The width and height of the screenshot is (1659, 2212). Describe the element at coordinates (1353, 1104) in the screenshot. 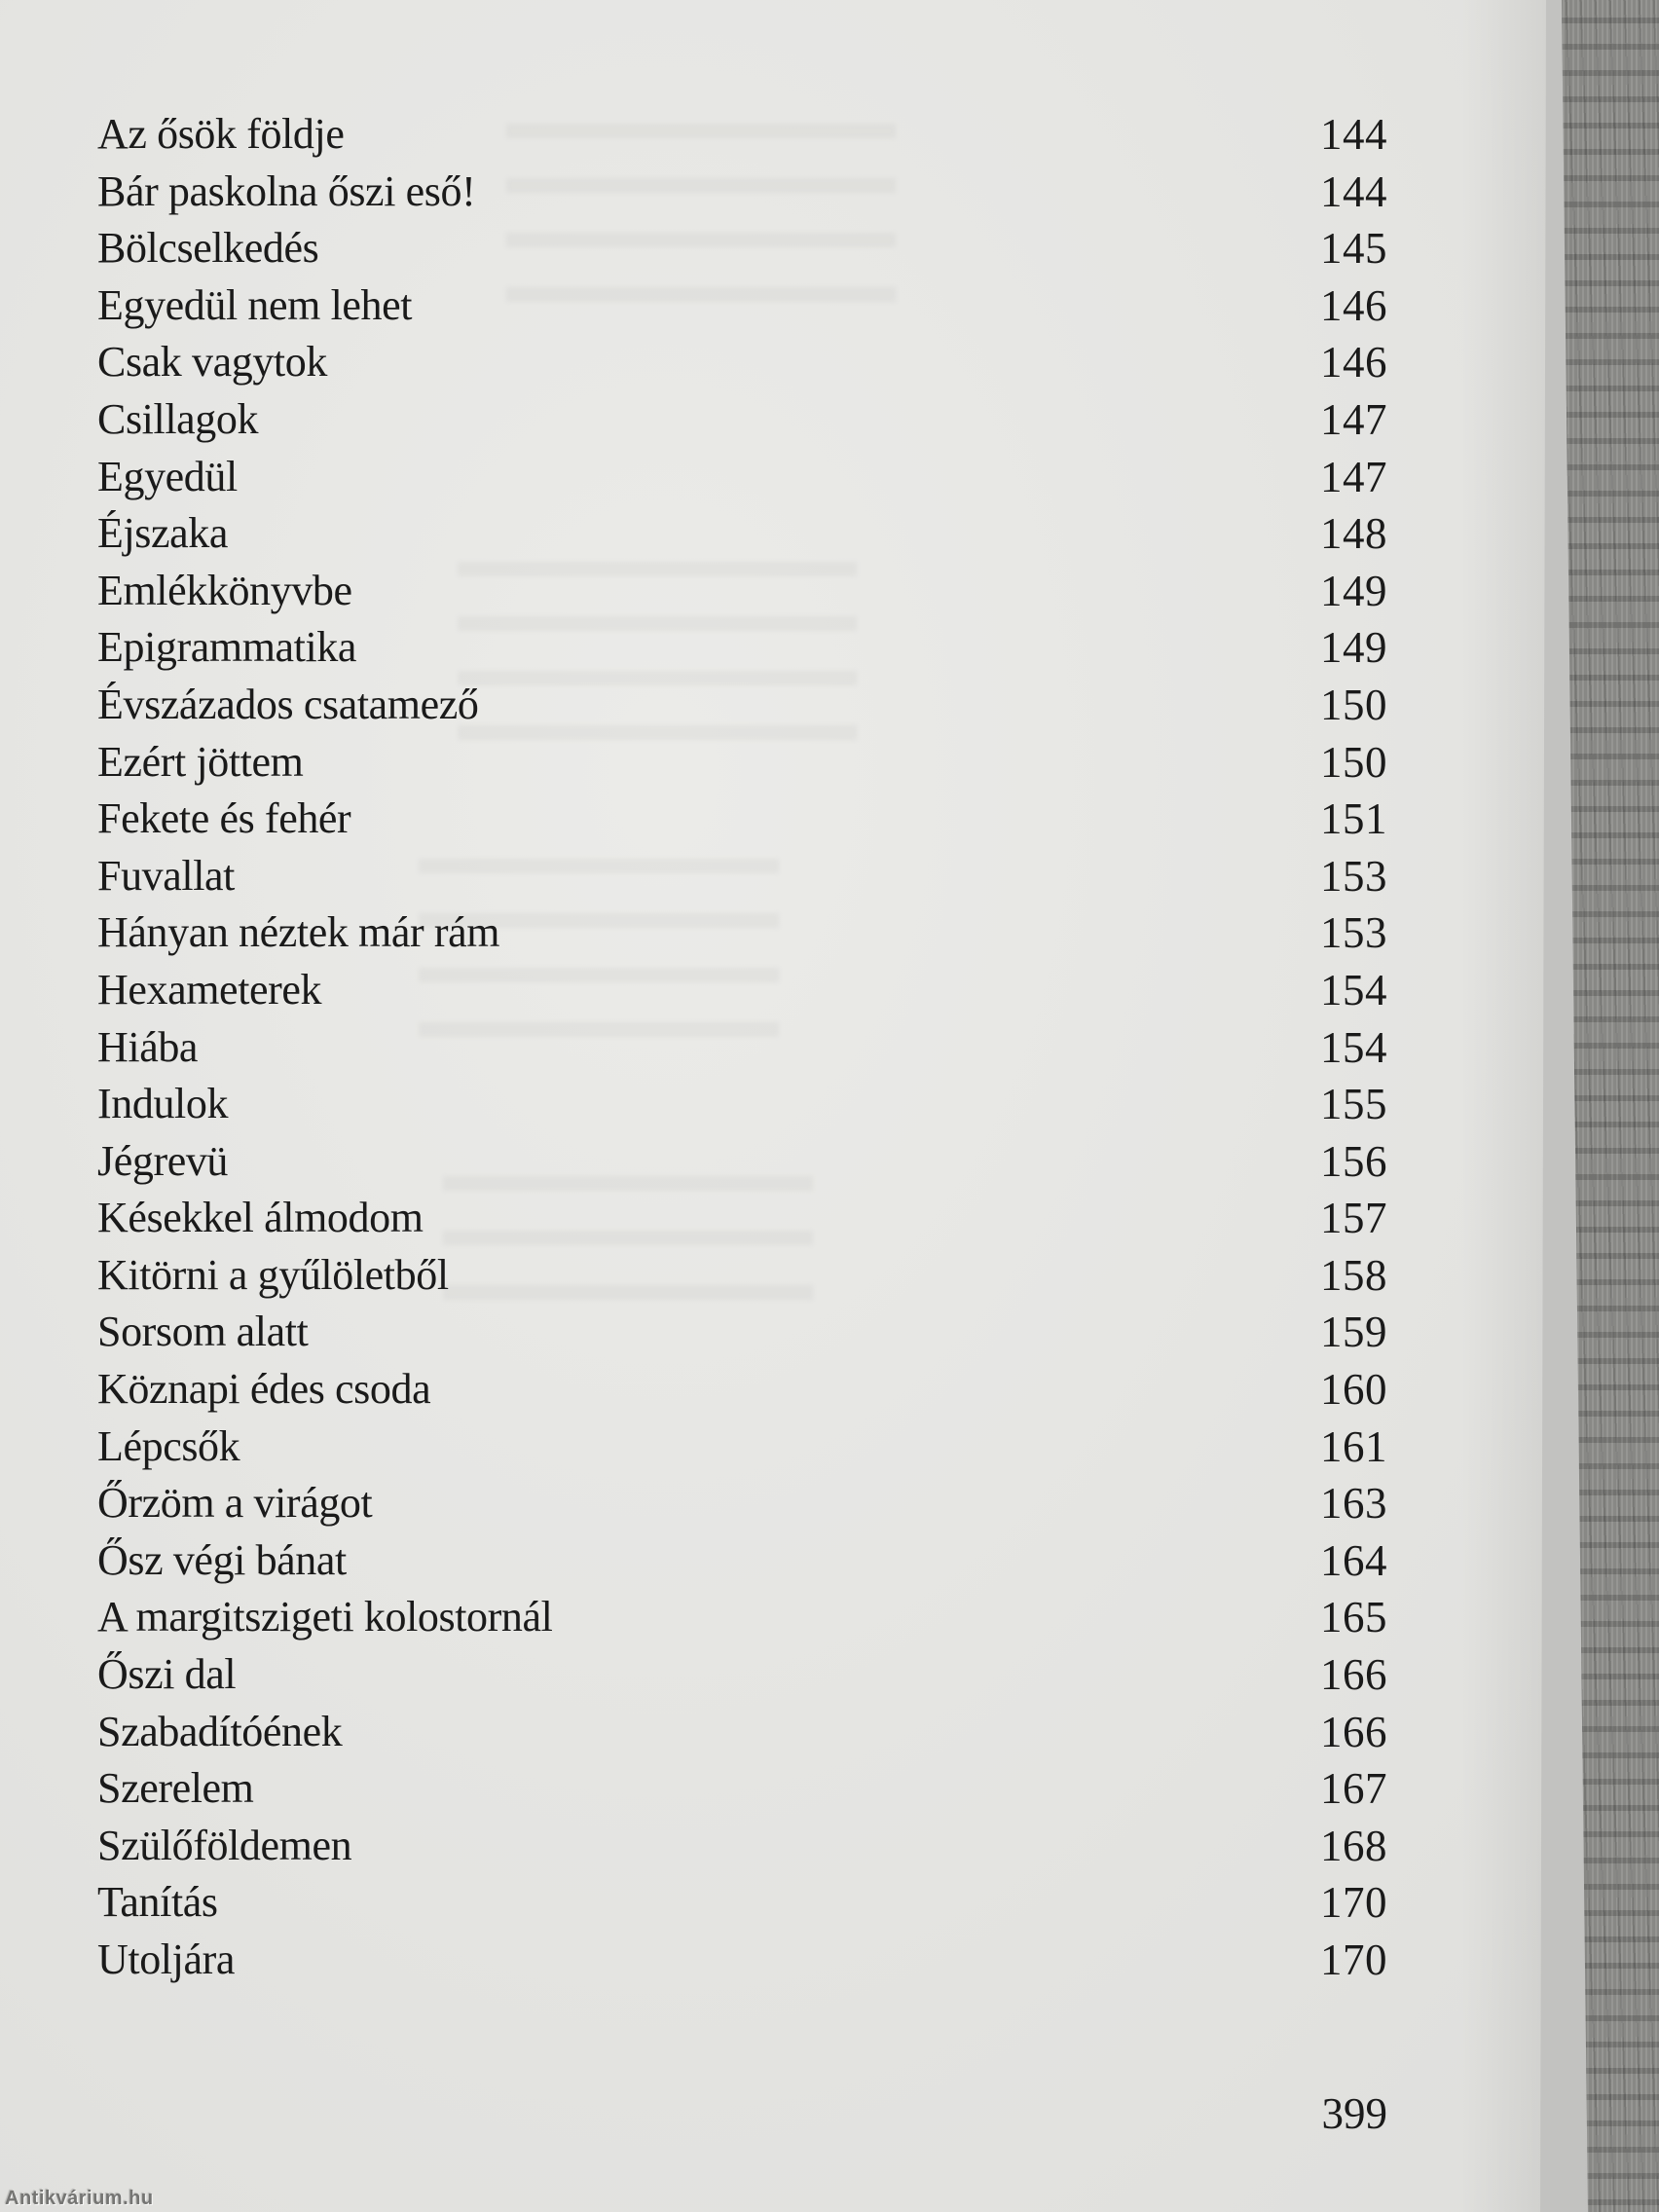

I see `toc-entry-page-number: 155` at that location.